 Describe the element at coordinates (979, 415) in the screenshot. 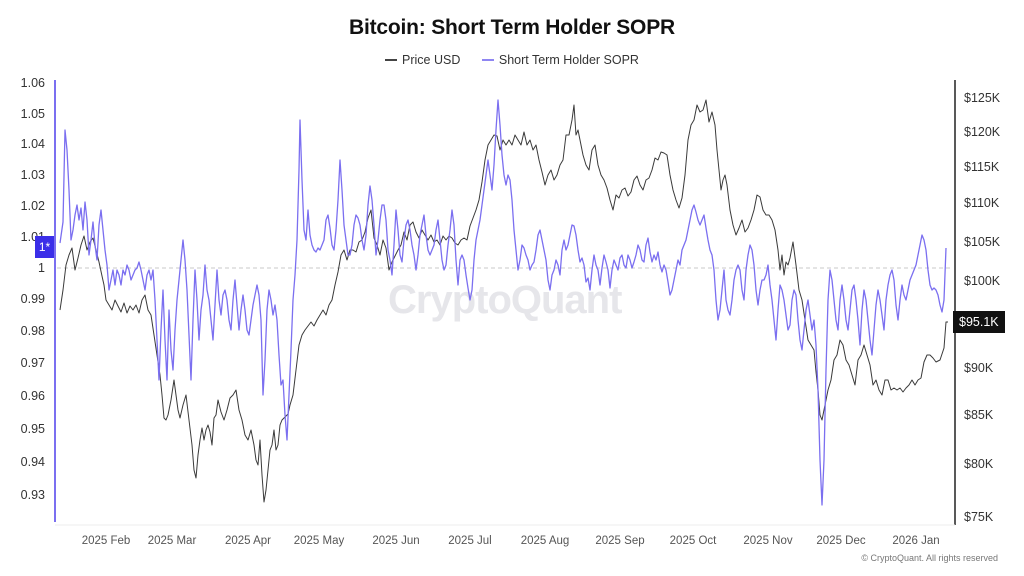

I see `y-right-tick: $85K` at that location.